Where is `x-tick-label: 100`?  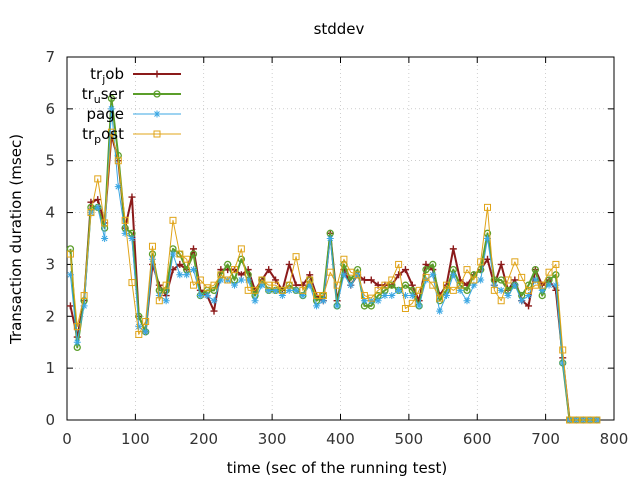 x-tick-label: 100 is located at coordinates (135, 439).